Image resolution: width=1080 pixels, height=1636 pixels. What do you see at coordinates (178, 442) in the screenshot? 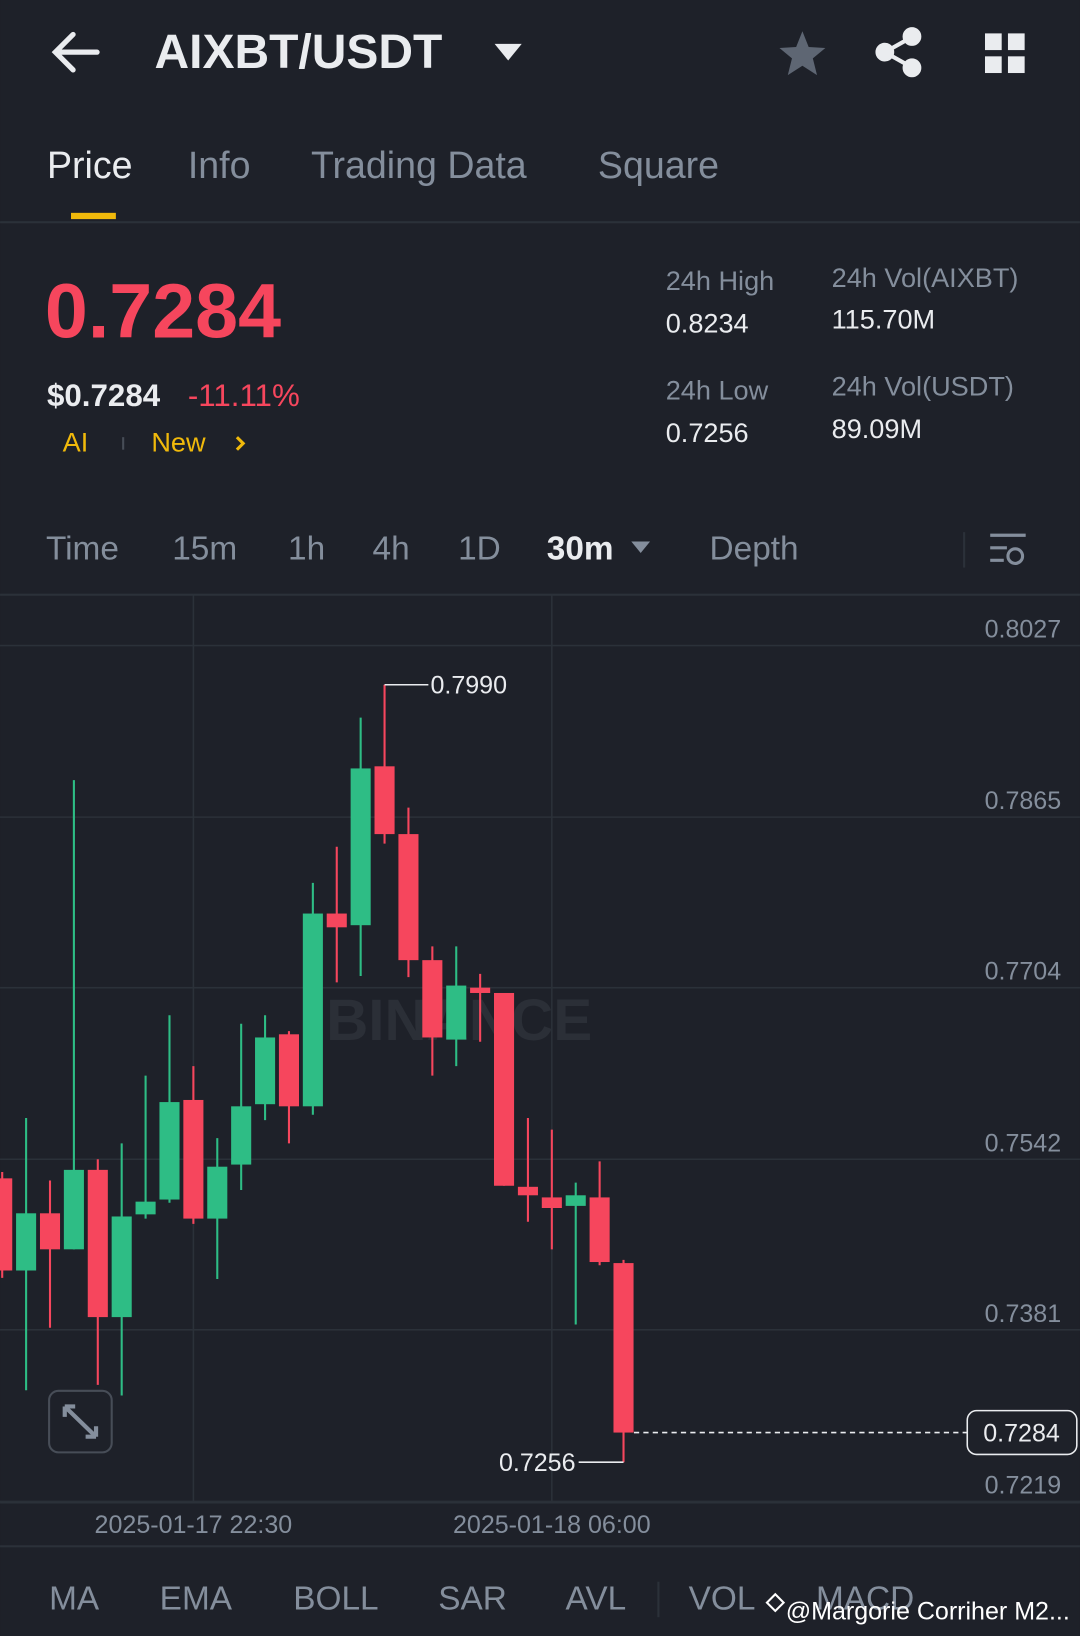
I see `tag-new: New` at bounding box center [178, 442].